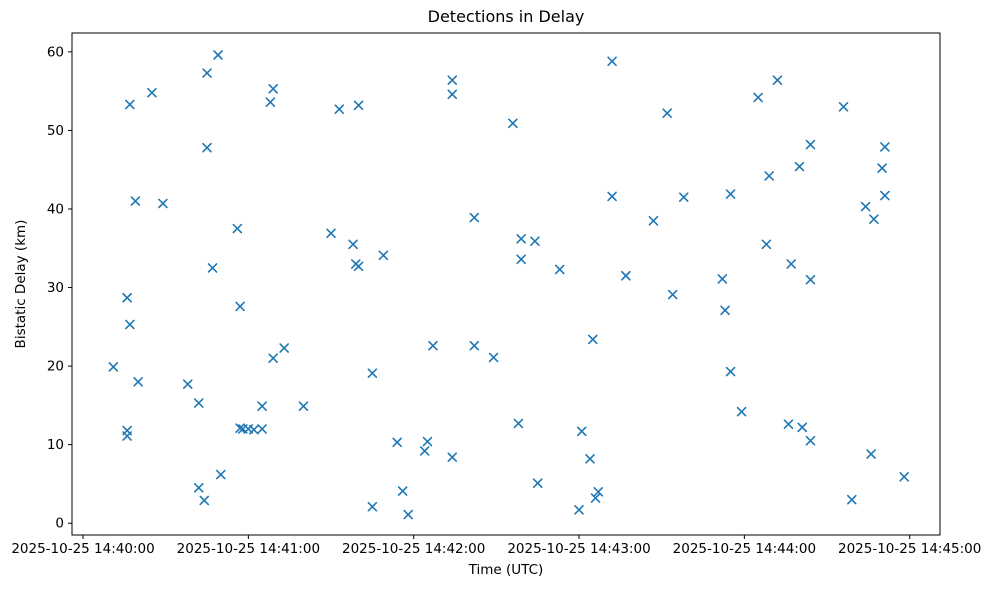 This screenshot has width=984, height=594. What do you see at coordinates (55, 52) in the screenshot?
I see `y-tick-label: 60` at bounding box center [55, 52].